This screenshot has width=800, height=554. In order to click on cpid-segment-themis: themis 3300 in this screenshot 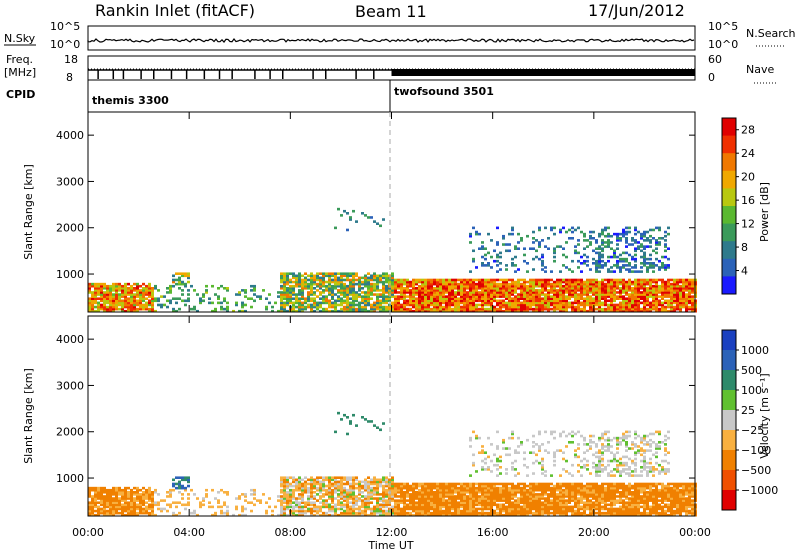, I will do `click(130, 100)`.